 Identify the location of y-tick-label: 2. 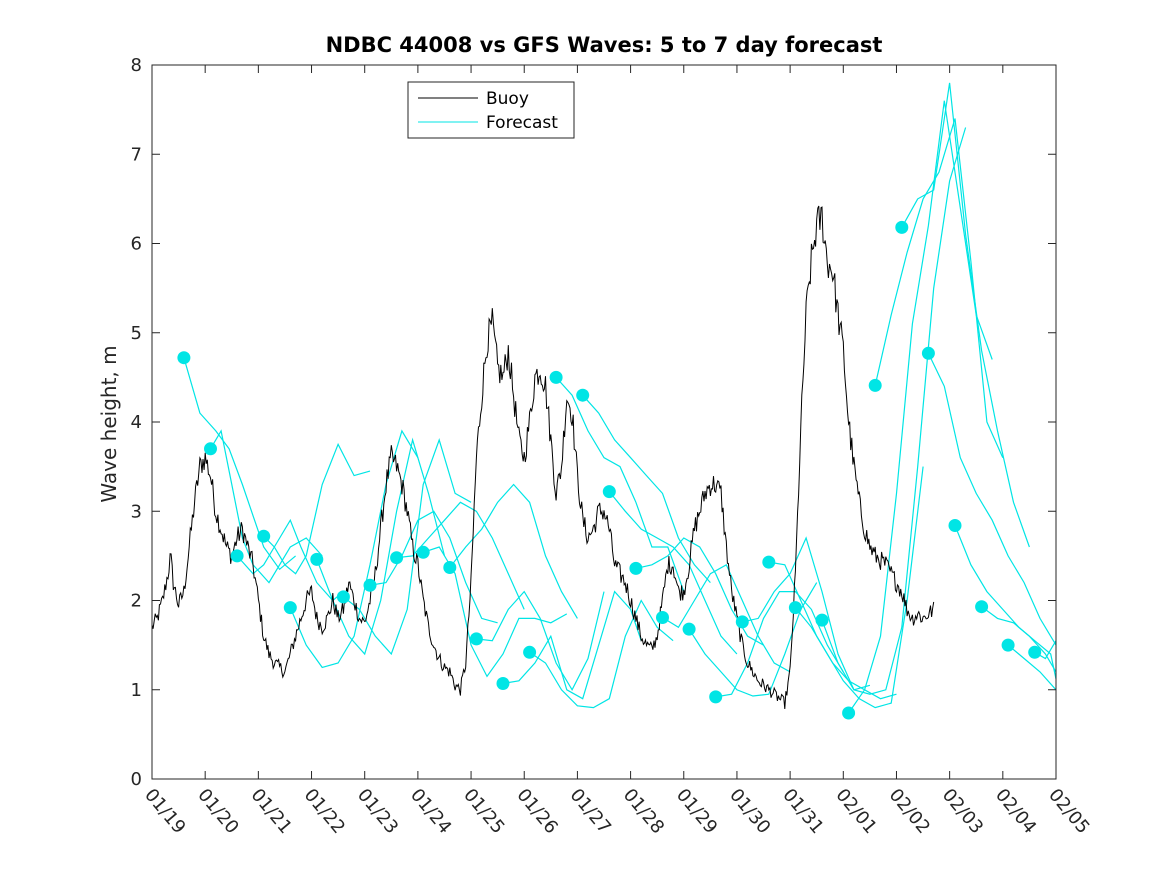
(136, 601).